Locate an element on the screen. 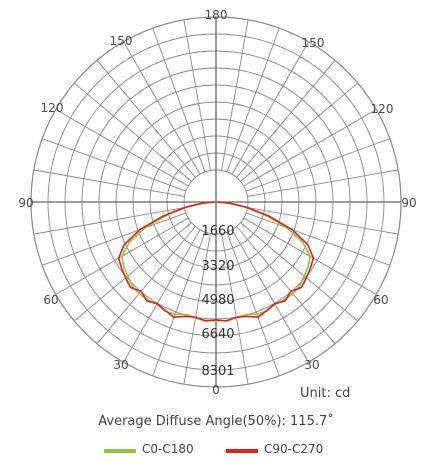 This screenshot has width=432, height=462. angle-label-180: 180 is located at coordinates (216, 15).